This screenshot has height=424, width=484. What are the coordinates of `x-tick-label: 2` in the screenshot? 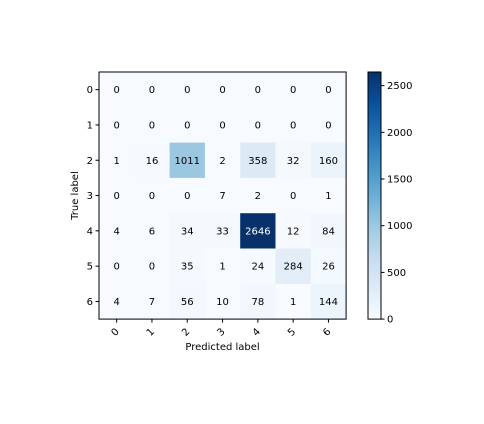 It's located at (186, 332).